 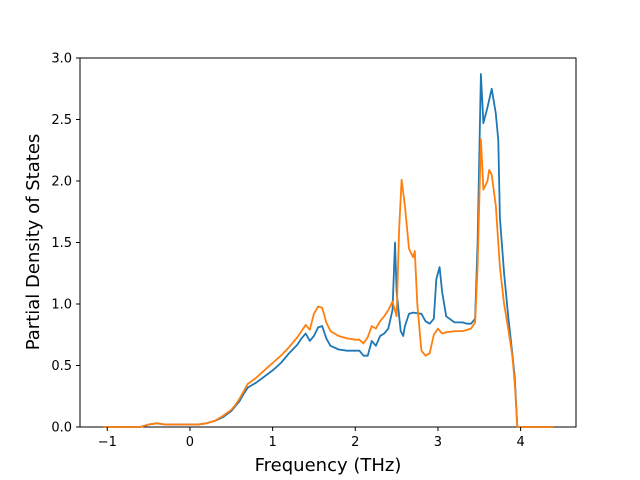 What do you see at coordinates (61, 182) in the screenshot?
I see `y-tick-label: 2.0` at bounding box center [61, 182].